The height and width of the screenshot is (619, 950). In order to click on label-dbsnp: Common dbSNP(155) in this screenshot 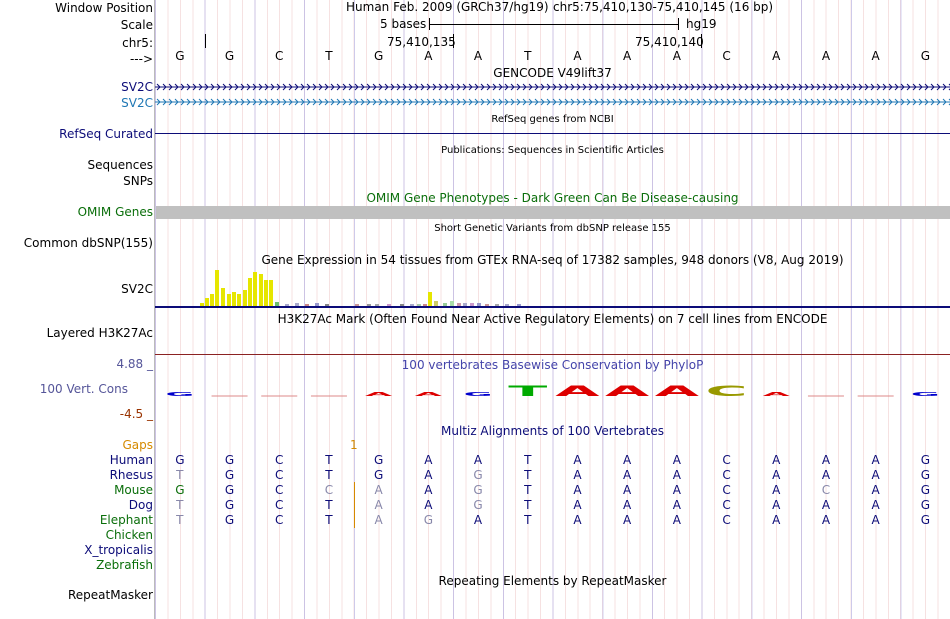, I will do `click(88, 243)`.